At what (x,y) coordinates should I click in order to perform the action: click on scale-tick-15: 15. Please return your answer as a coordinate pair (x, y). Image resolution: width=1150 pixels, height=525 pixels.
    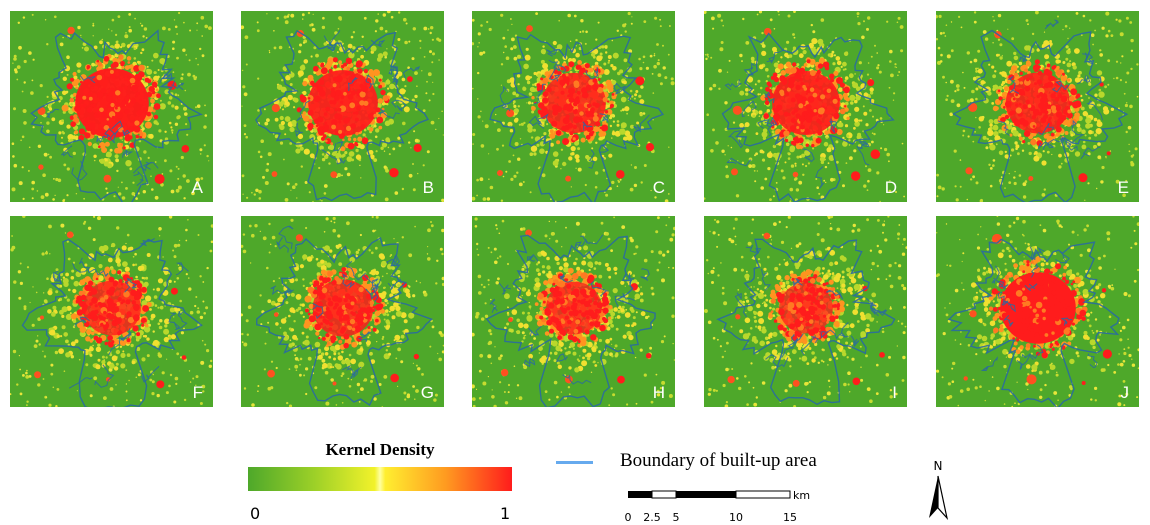
    Looking at the image, I should click on (790, 517).